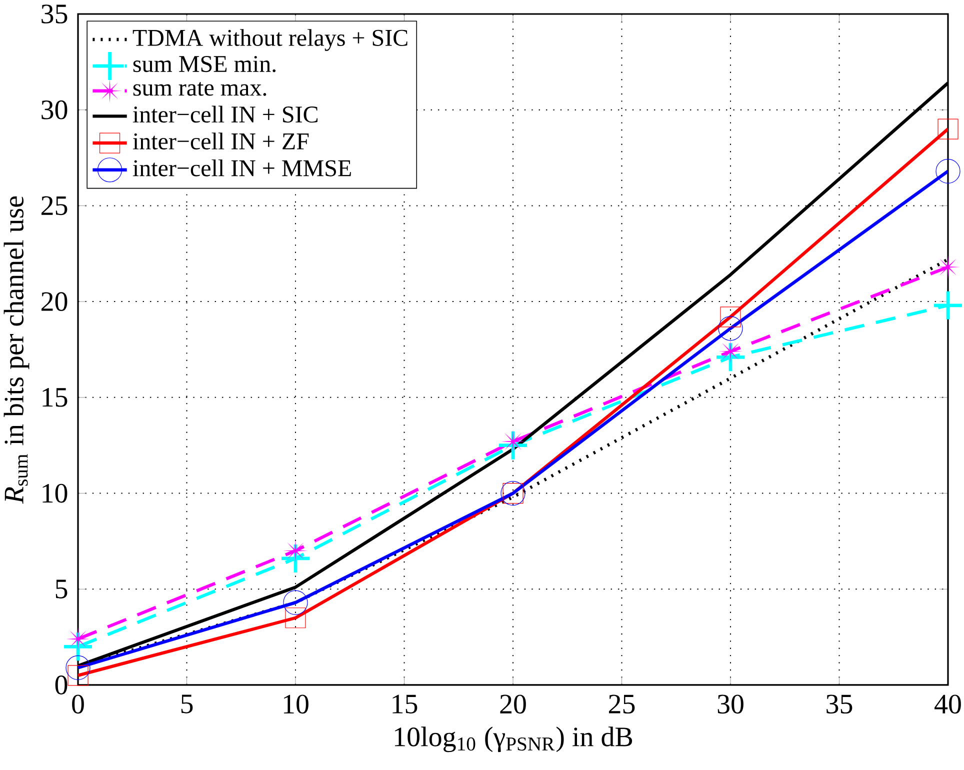  I want to click on legend-label: inter−cell IN + MMSE, so click(241, 167).